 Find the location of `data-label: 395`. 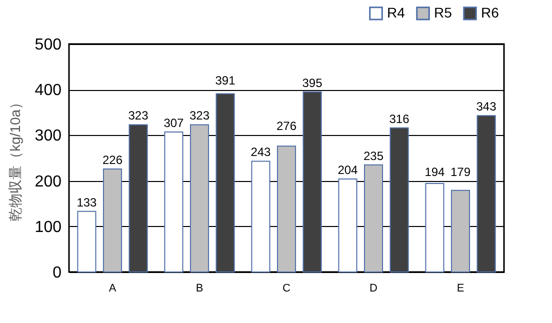

data-label: 395 is located at coordinates (312, 83).